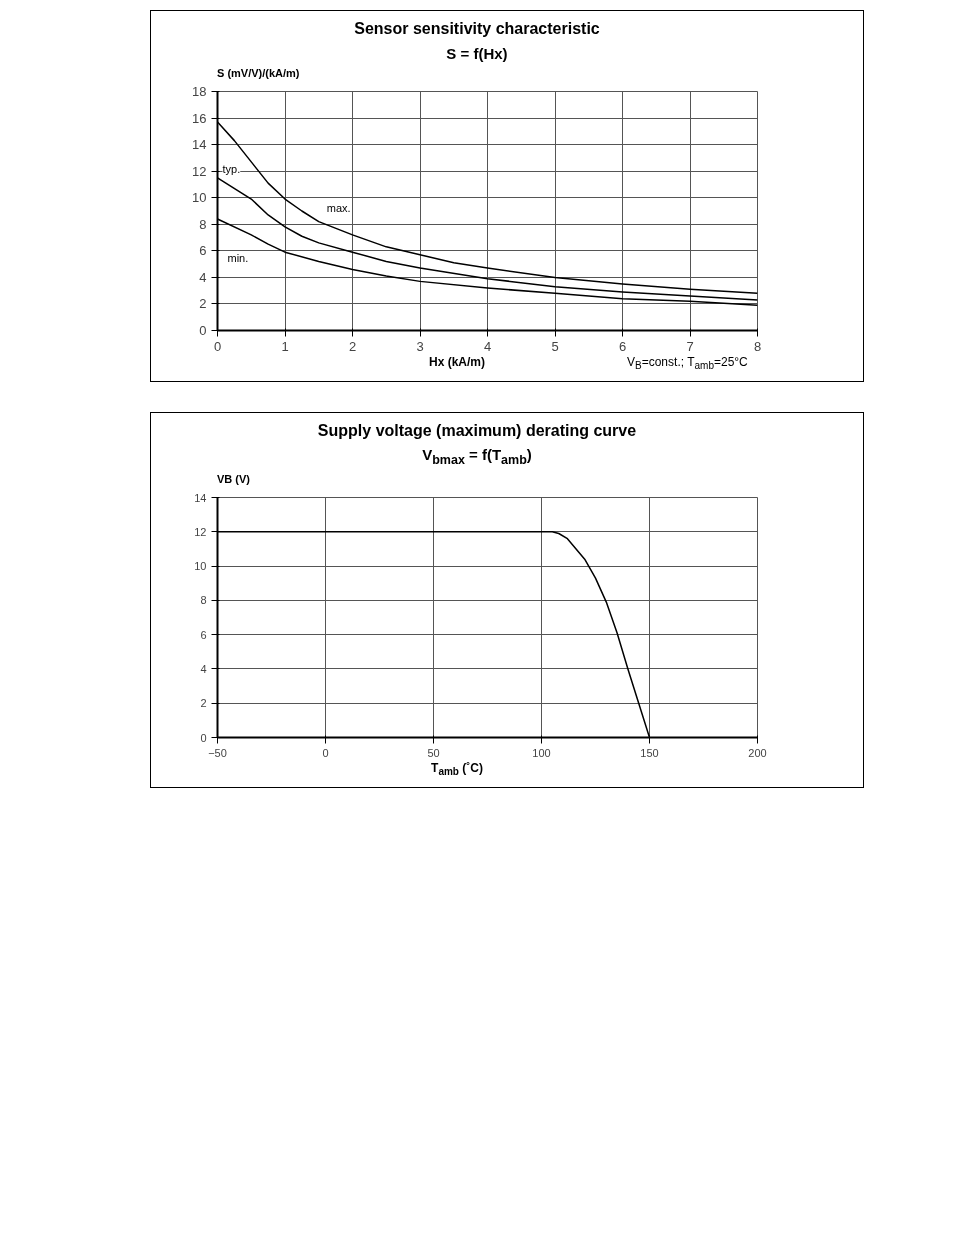  I want to click on chart-title: Supply voltage (maximum) derating curve, so click(477, 430).